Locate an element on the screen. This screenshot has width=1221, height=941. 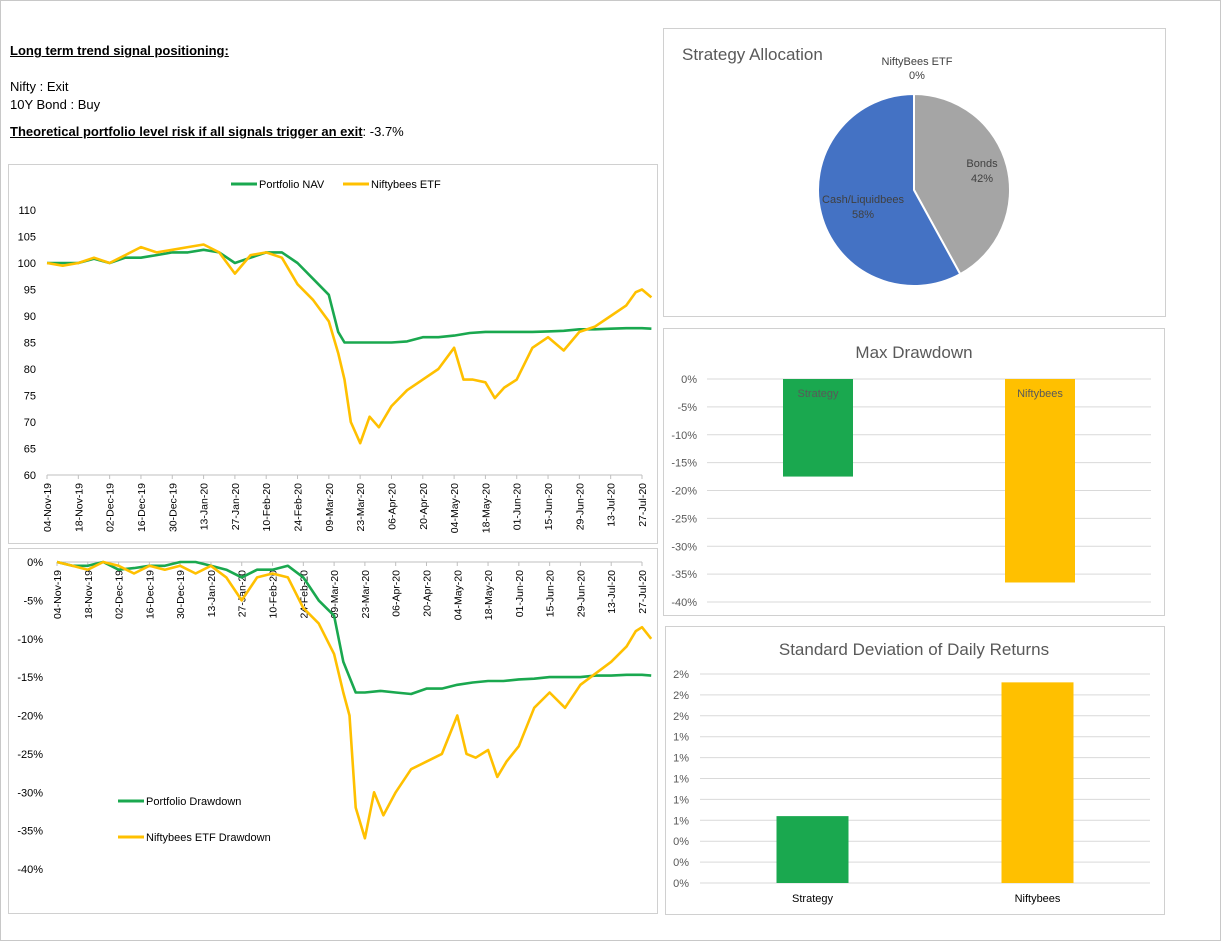
bond-signal-value: Buy is located at coordinates (89, 104).